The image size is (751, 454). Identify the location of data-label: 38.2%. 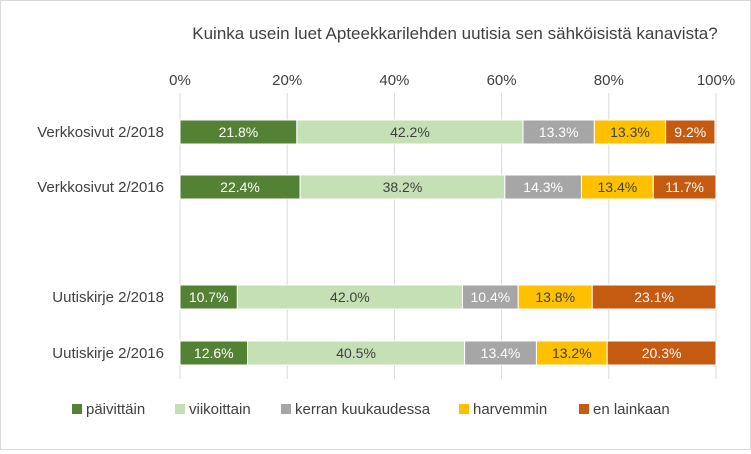
(403, 187).